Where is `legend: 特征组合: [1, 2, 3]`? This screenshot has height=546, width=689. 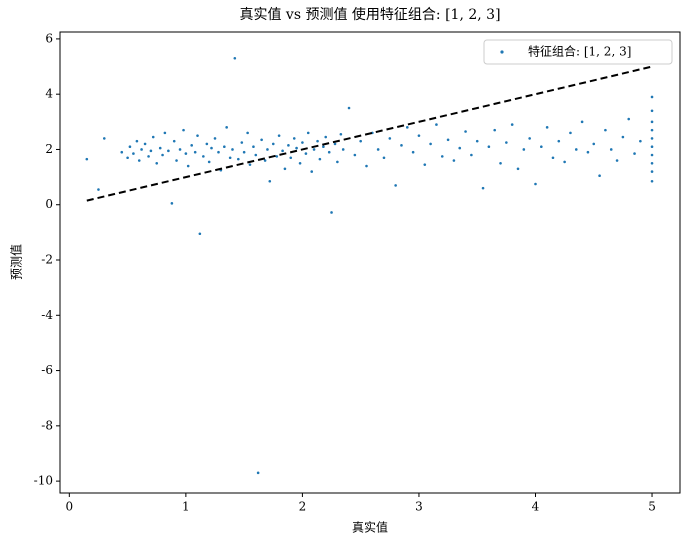
legend: 特征组合: [1, 2, 3] is located at coordinates (578, 52).